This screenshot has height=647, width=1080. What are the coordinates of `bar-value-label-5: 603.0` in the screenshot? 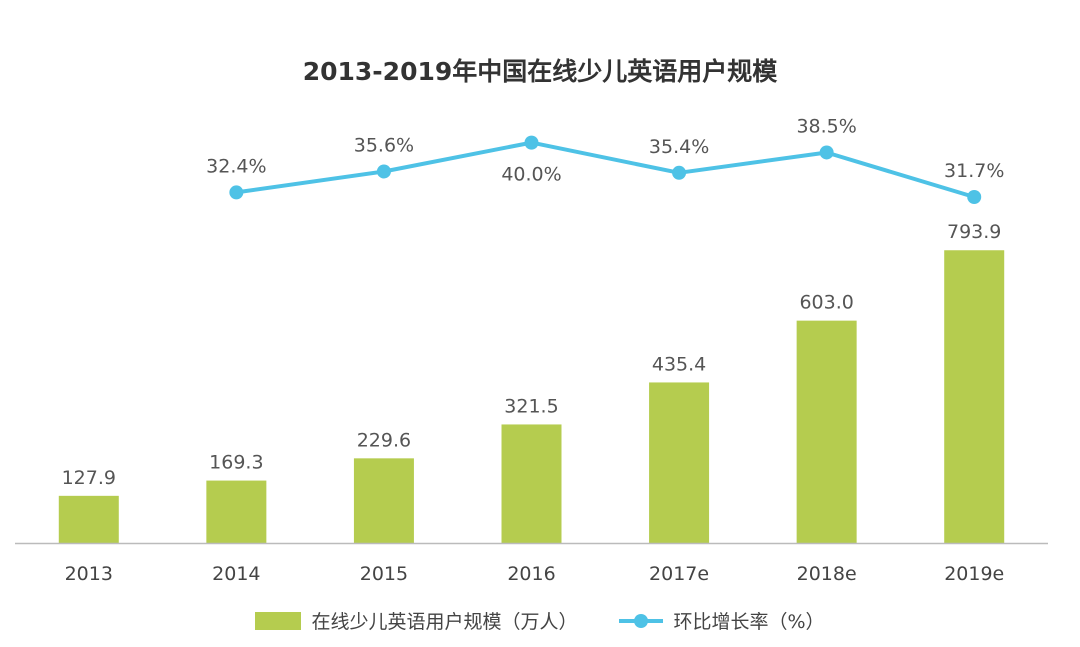 It's located at (826, 303).